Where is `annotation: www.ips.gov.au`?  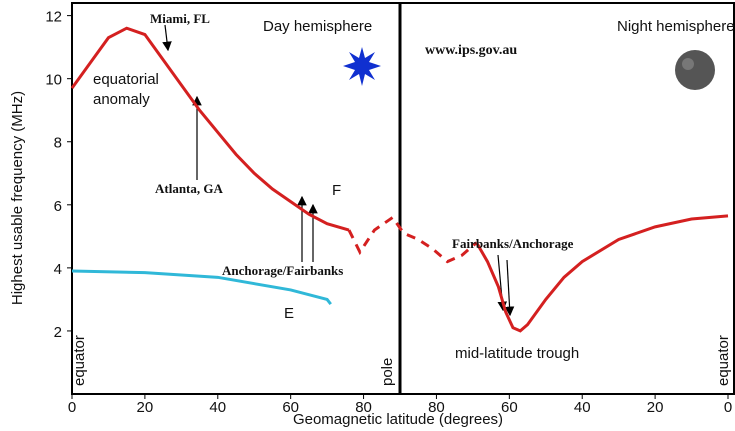
annotation: www.ips.gov.au is located at coordinates (471, 50).